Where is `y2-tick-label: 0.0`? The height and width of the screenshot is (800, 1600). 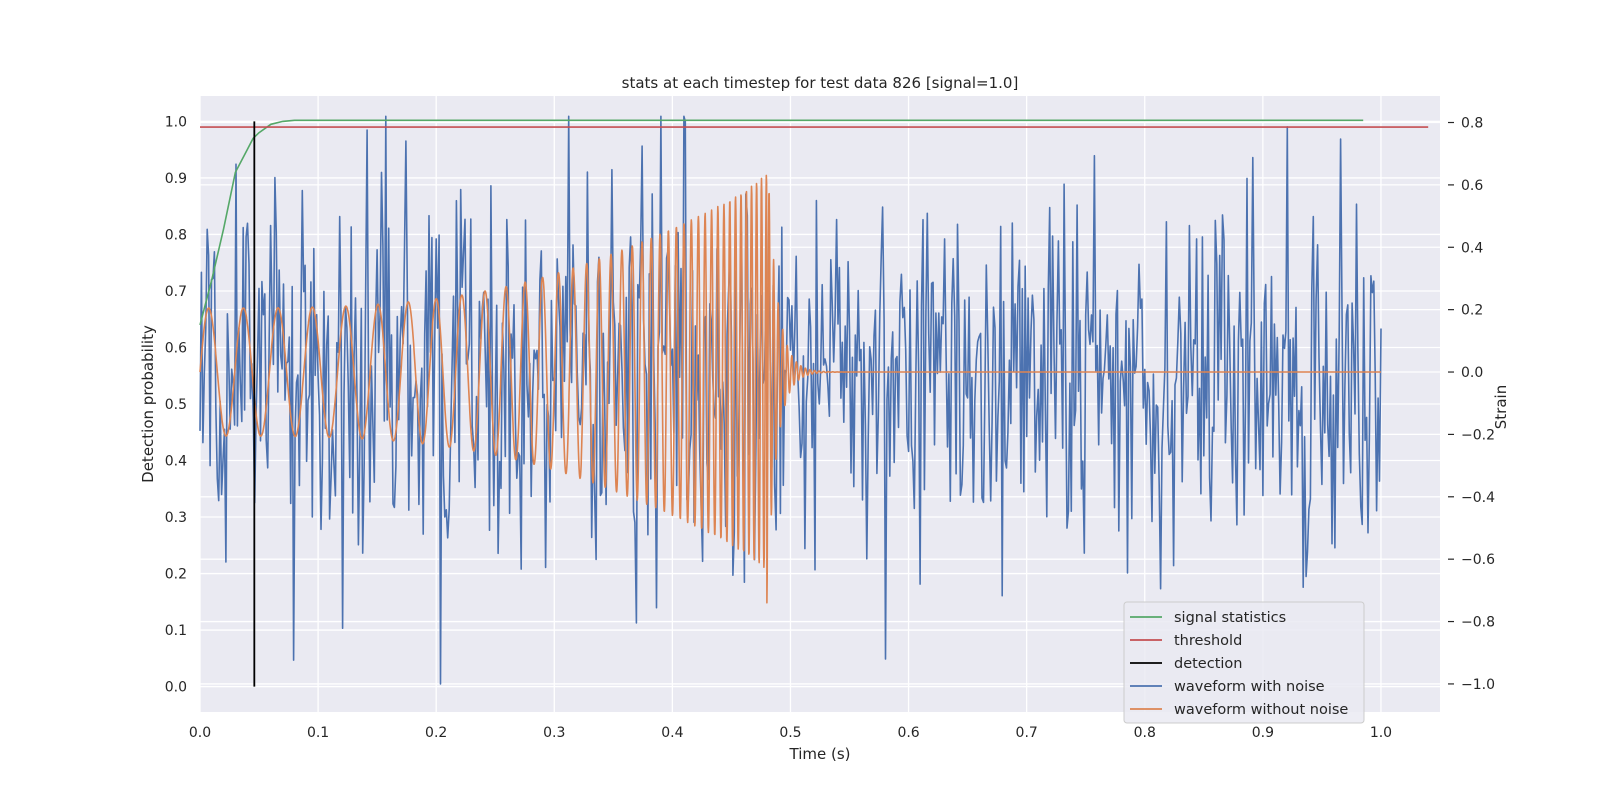
y2-tick-label: 0.0 is located at coordinates (1472, 373).